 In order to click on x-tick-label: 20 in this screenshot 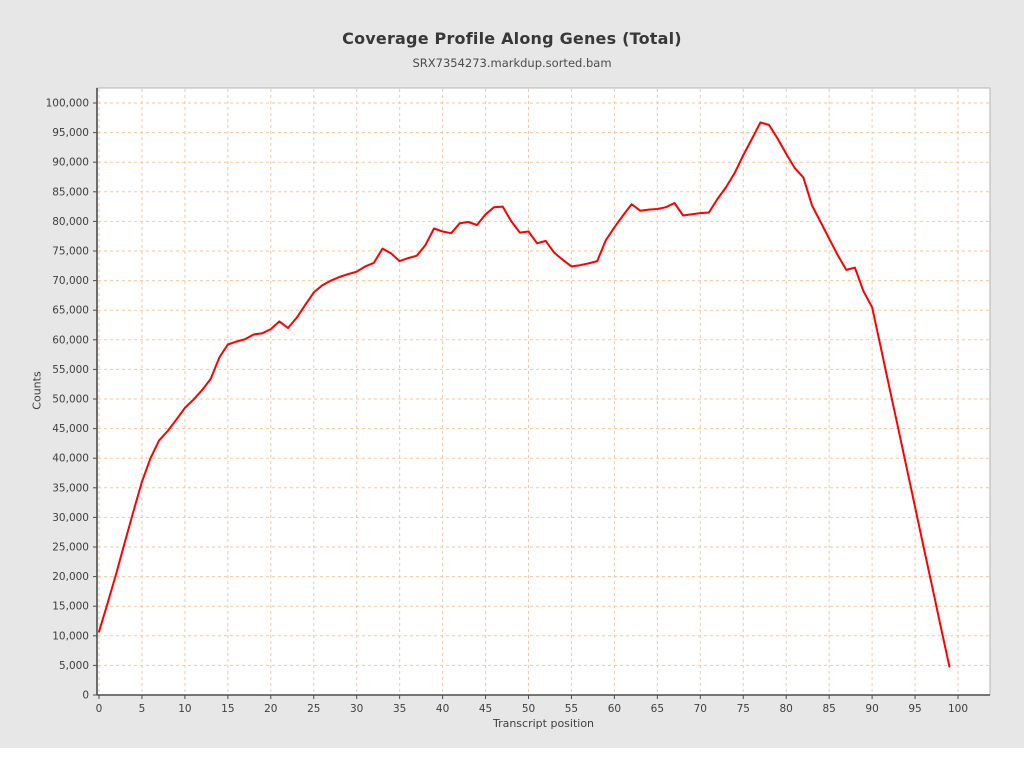, I will do `click(270, 709)`.